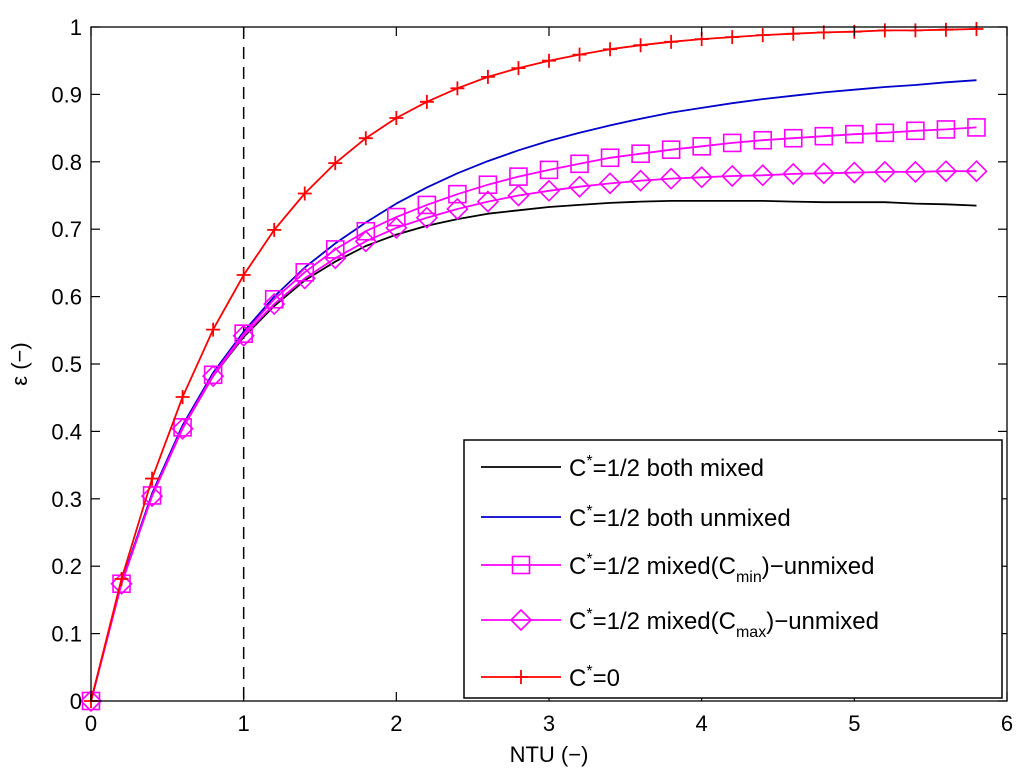  Describe the element at coordinates (66, 162) in the screenshot. I see `y-tick-label: 0.8` at that location.